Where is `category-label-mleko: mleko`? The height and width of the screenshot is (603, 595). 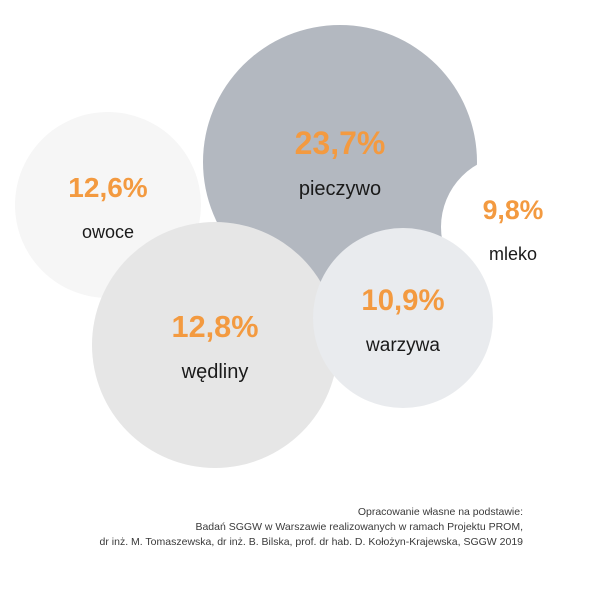
category-label-mleko: mleko is located at coordinates (513, 254).